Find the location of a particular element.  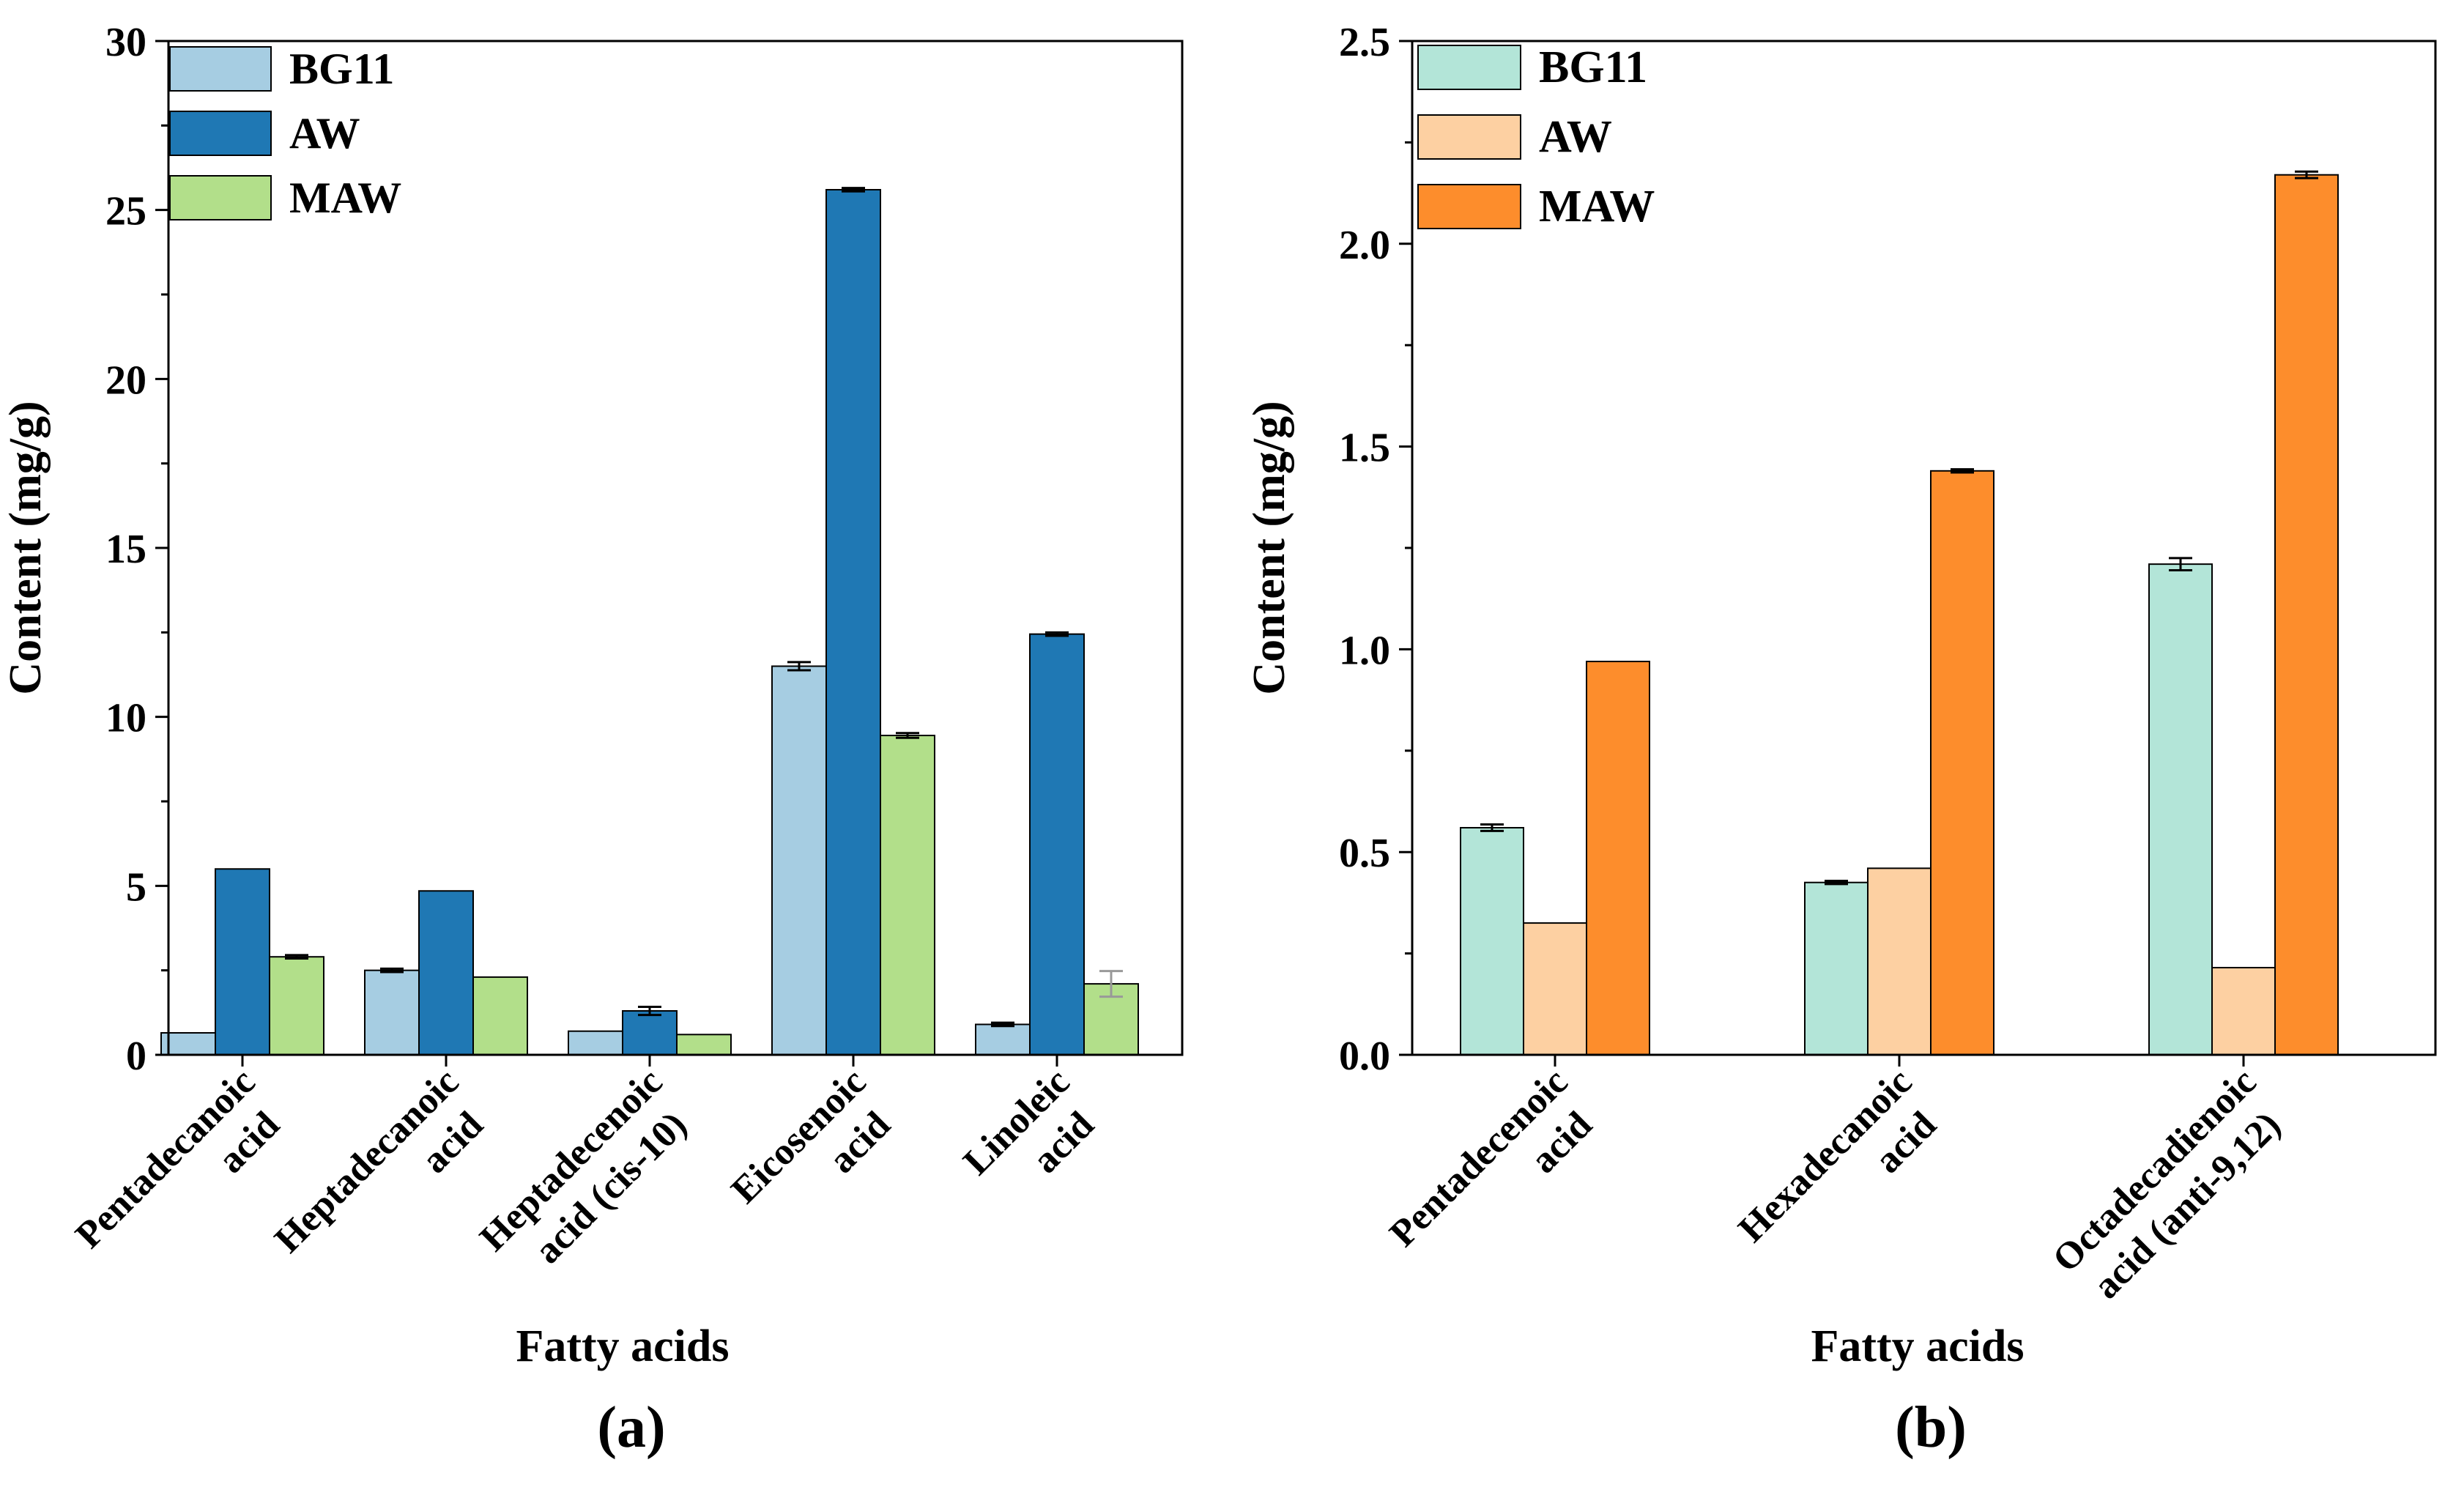

x-tick-label: Heptadecenoicacid (cis-10) is located at coordinates (588, 1177).